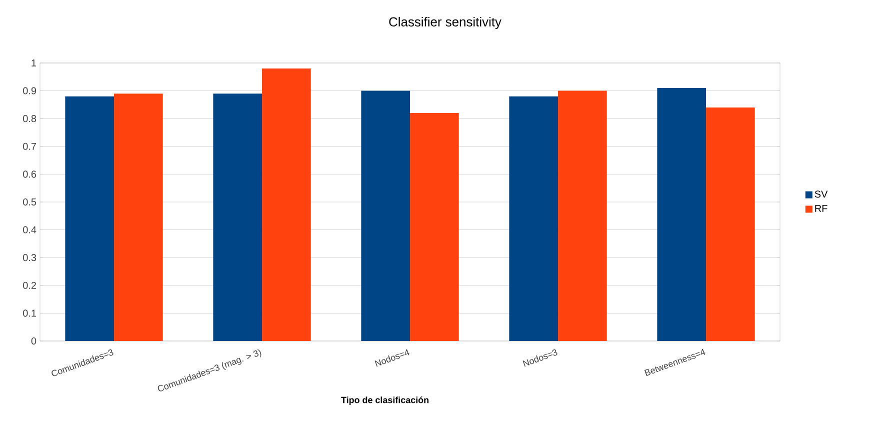  Describe the element at coordinates (29, 174) in the screenshot. I see `y-tick-label: 0.6` at that location.